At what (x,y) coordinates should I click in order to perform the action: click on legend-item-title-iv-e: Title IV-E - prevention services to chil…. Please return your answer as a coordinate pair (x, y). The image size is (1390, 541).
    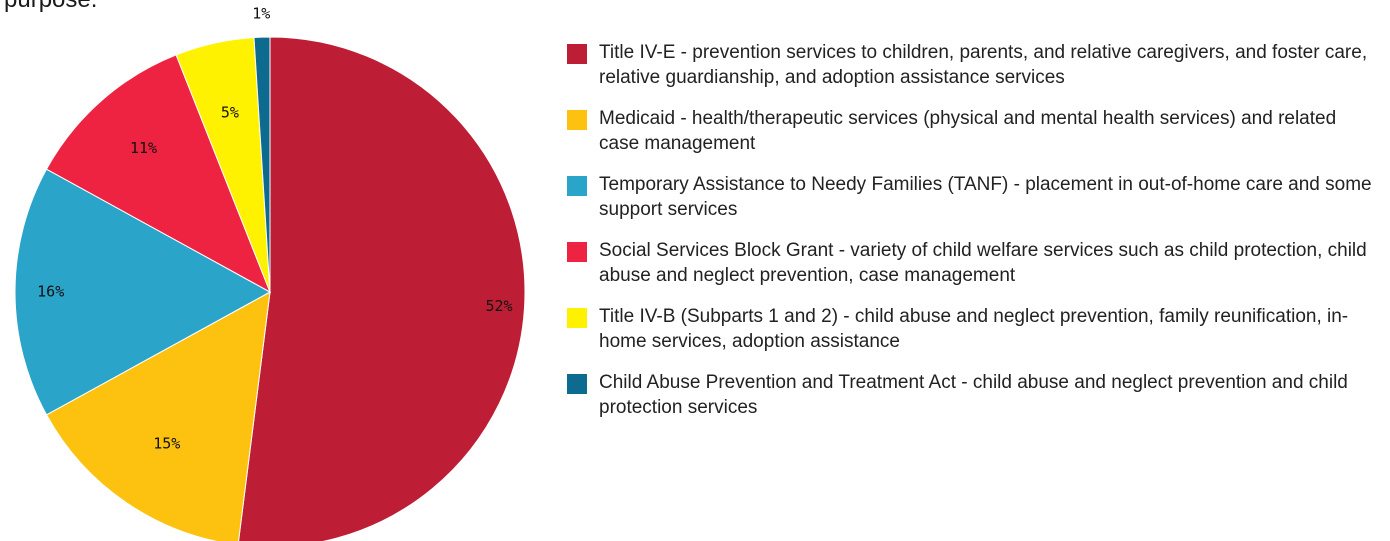
    Looking at the image, I should click on (972, 73).